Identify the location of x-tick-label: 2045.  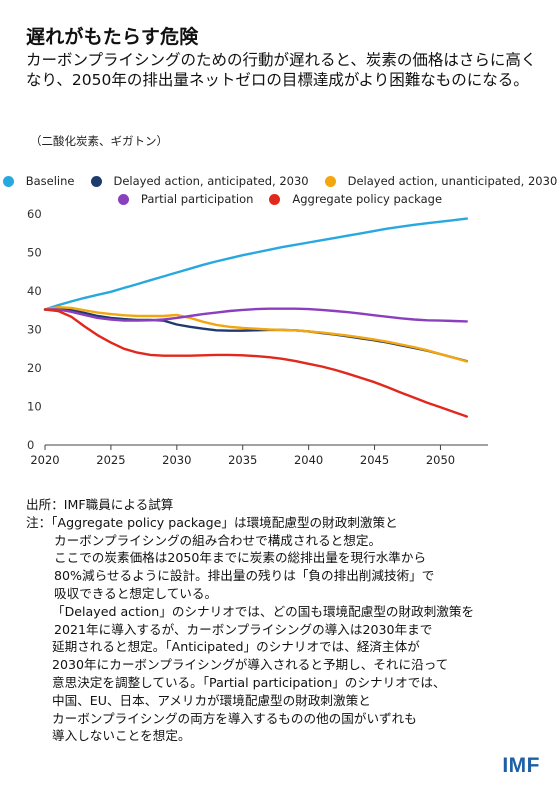
(374, 460).